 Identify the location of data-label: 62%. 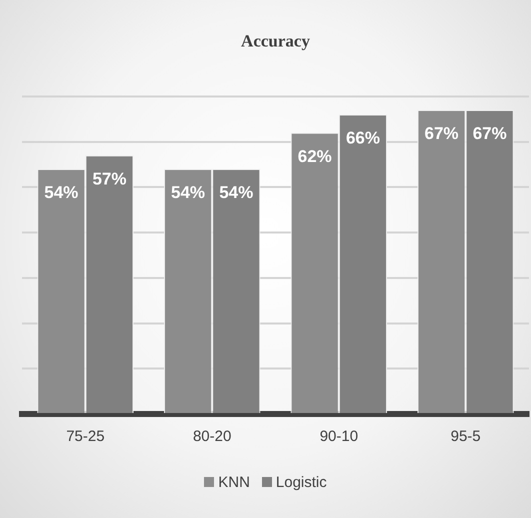
(315, 156).